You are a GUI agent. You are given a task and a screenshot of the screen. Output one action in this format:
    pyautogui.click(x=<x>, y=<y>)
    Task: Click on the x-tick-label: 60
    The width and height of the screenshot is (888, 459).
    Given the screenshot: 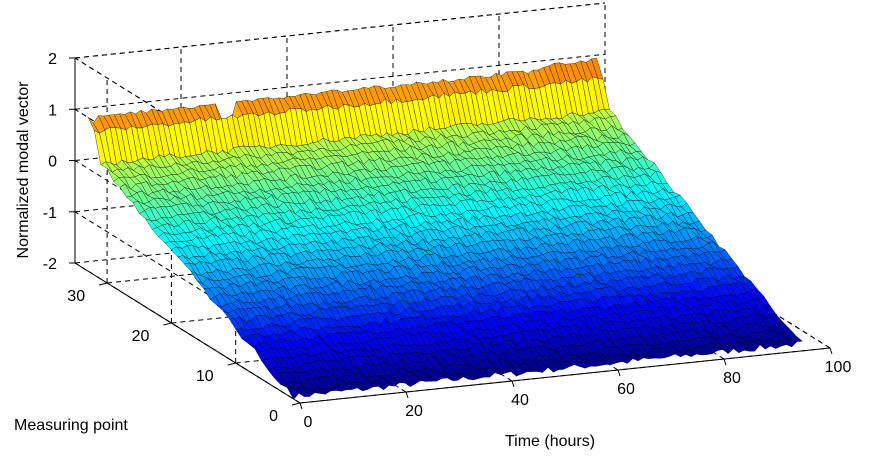 What is the action you would take?
    pyautogui.click(x=626, y=389)
    